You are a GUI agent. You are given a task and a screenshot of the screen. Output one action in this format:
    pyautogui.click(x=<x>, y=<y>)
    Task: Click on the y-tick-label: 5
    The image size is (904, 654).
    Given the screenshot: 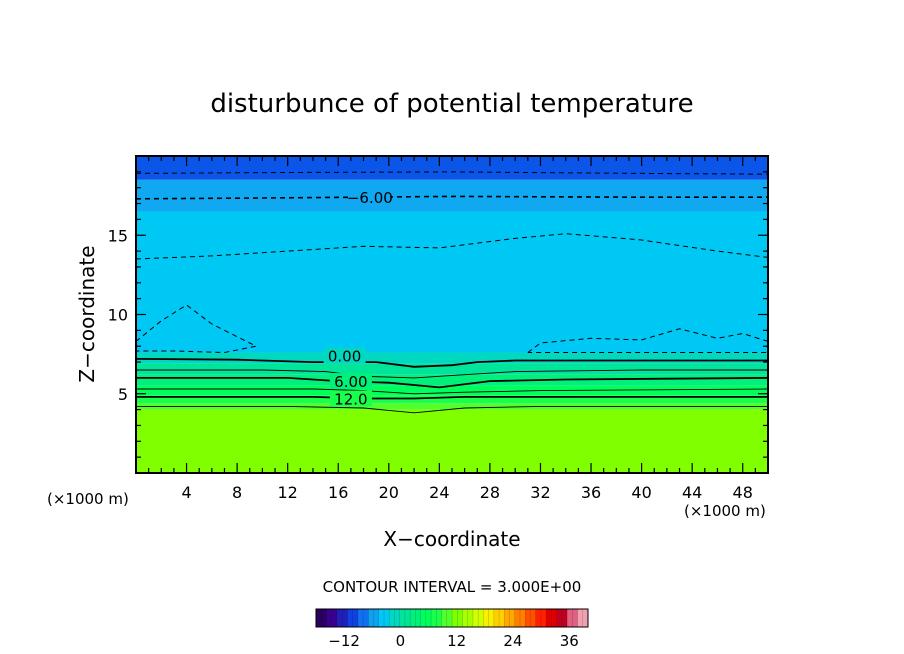 What is the action you would take?
    pyautogui.click(x=123, y=394)
    